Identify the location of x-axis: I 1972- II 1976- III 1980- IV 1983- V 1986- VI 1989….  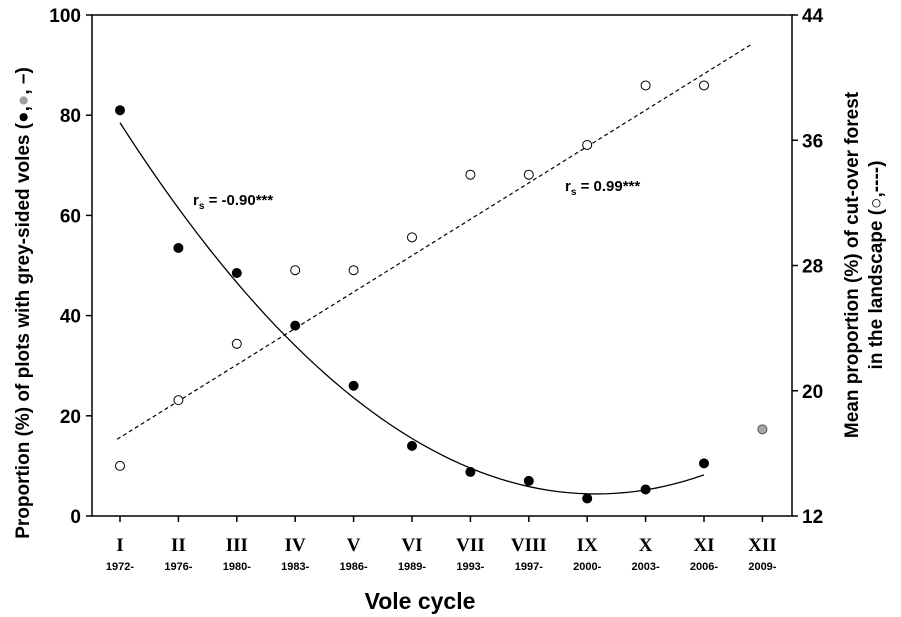
(441, 544).